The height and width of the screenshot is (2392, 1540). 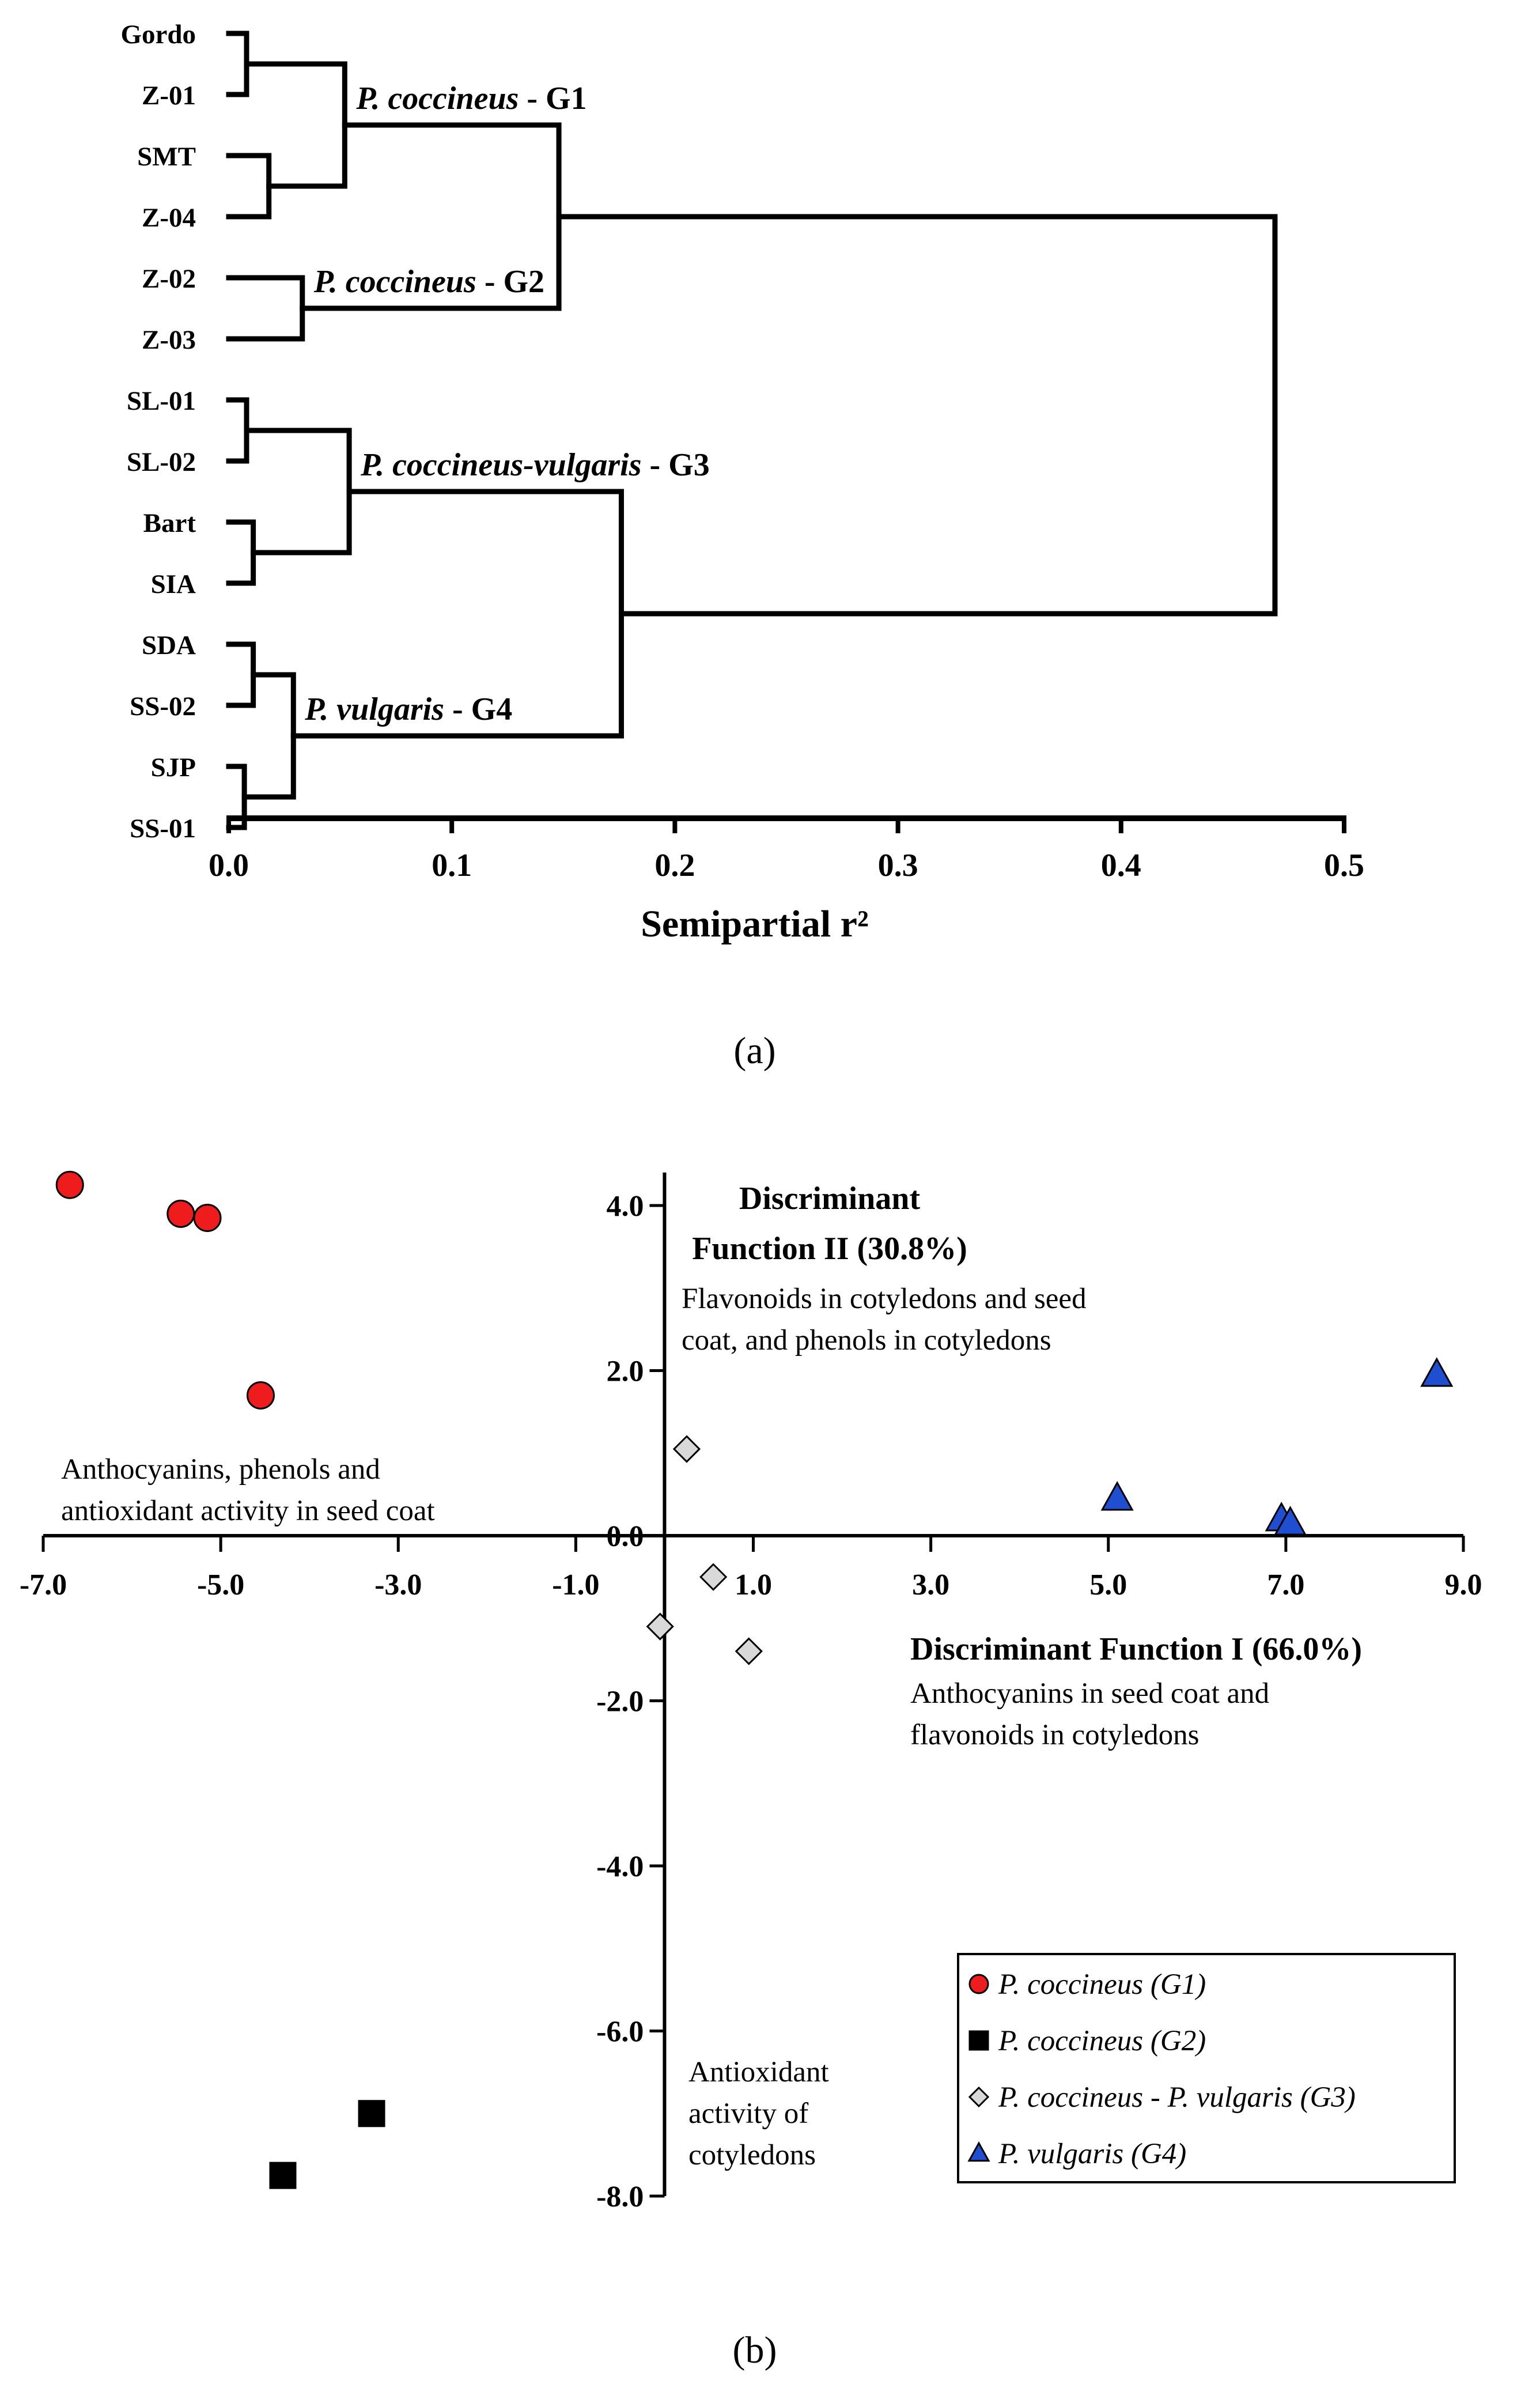 What do you see at coordinates (625, 1371) in the screenshot?
I see `scatter-y-tick-label-2-0: 2.0` at bounding box center [625, 1371].